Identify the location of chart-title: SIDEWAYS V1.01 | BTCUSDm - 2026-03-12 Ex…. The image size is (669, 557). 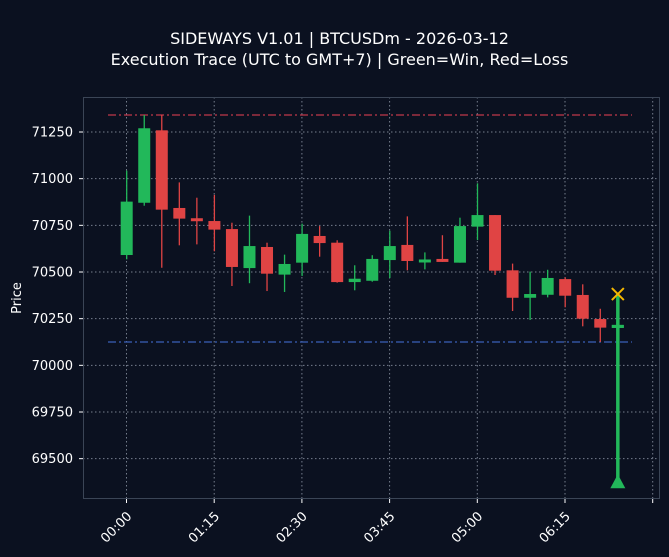
(334, 49).